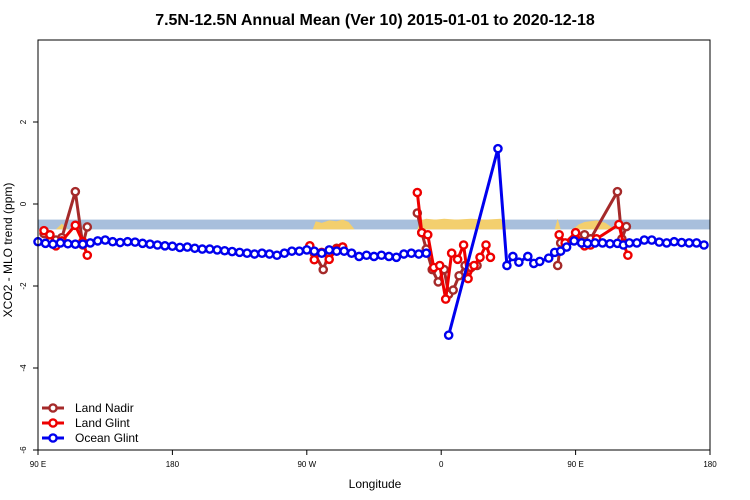 Image resolution: width=750 pixels, height=500 pixels. What do you see at coordinates (8, 250) in the screenshot?
I see `y-axis-label: XCO2 - MLO trend (ppm)` at bounding box center [8, 250].